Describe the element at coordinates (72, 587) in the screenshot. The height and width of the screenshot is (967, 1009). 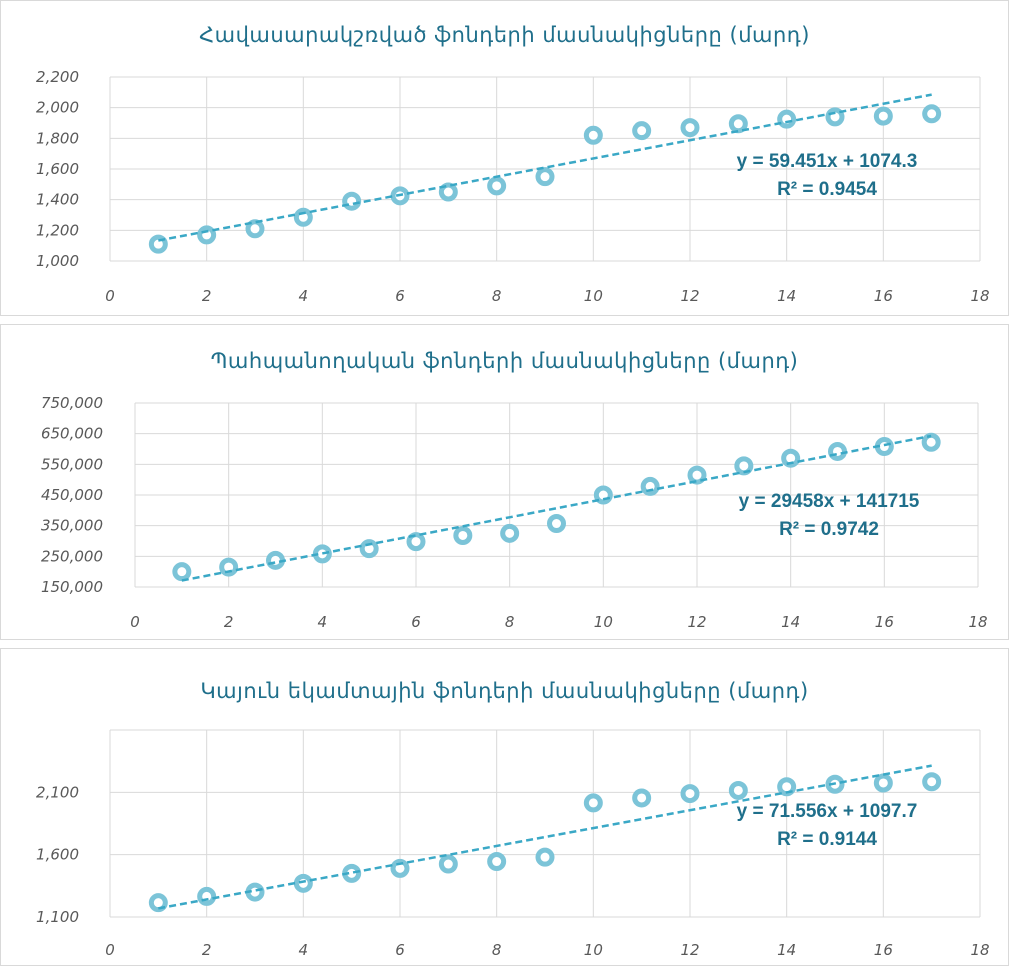
I see `y-tick-label: 150,000` at that location.